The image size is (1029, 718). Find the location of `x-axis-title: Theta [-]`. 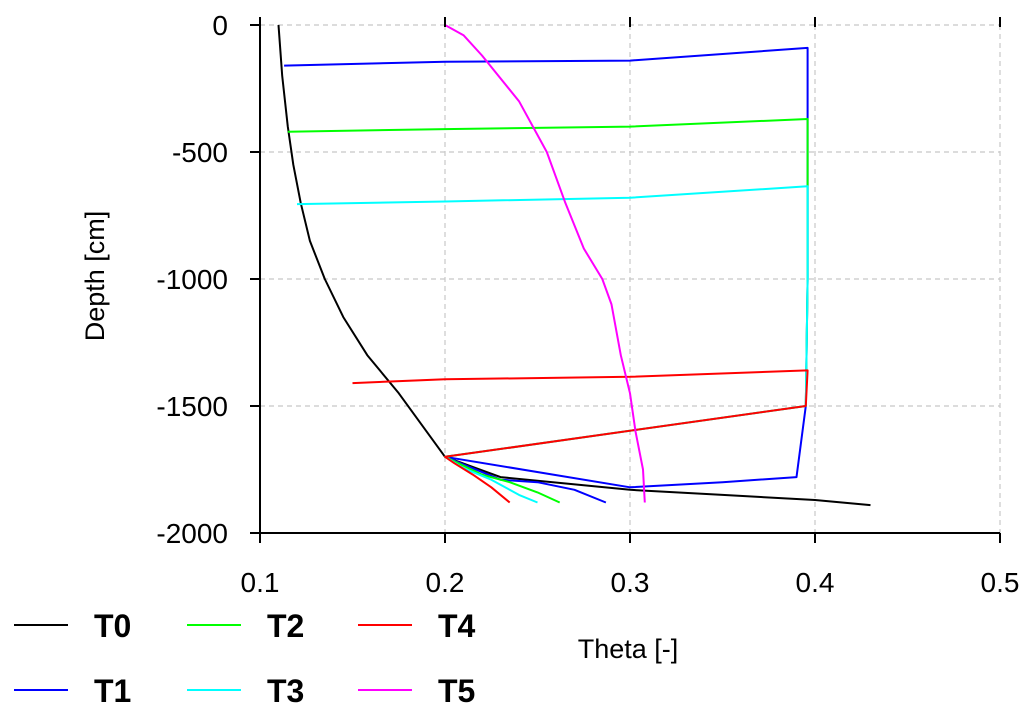

x-axis-title: Theta [-] is located at coordinates (628, 649).